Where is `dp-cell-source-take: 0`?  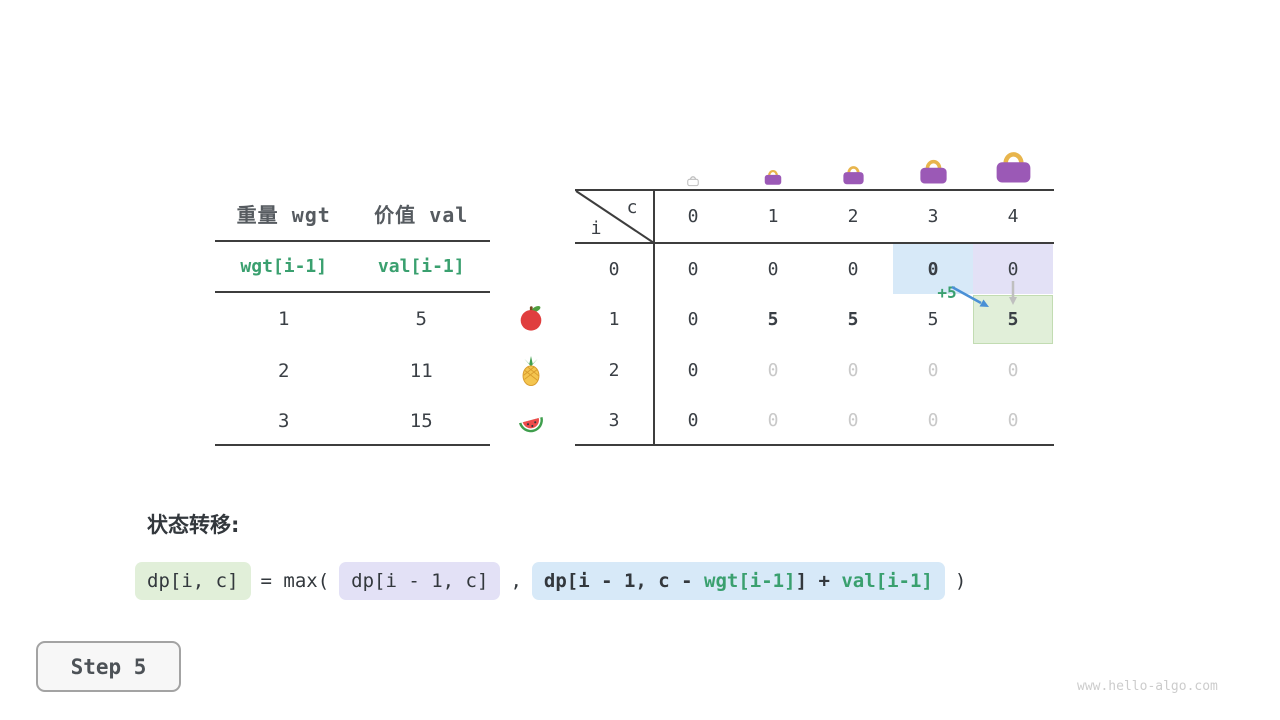
dp-cell-source-take: 0 is located at coordinates (933, 269).